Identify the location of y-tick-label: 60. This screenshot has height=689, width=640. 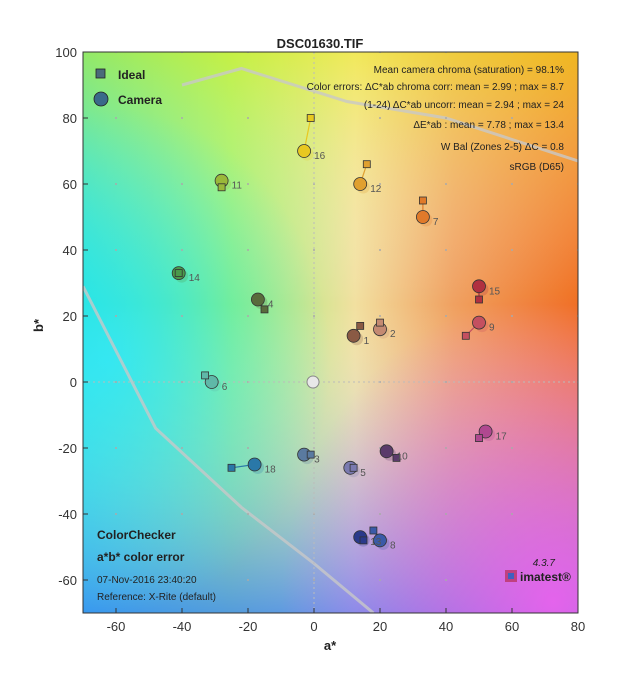
(70, 184).